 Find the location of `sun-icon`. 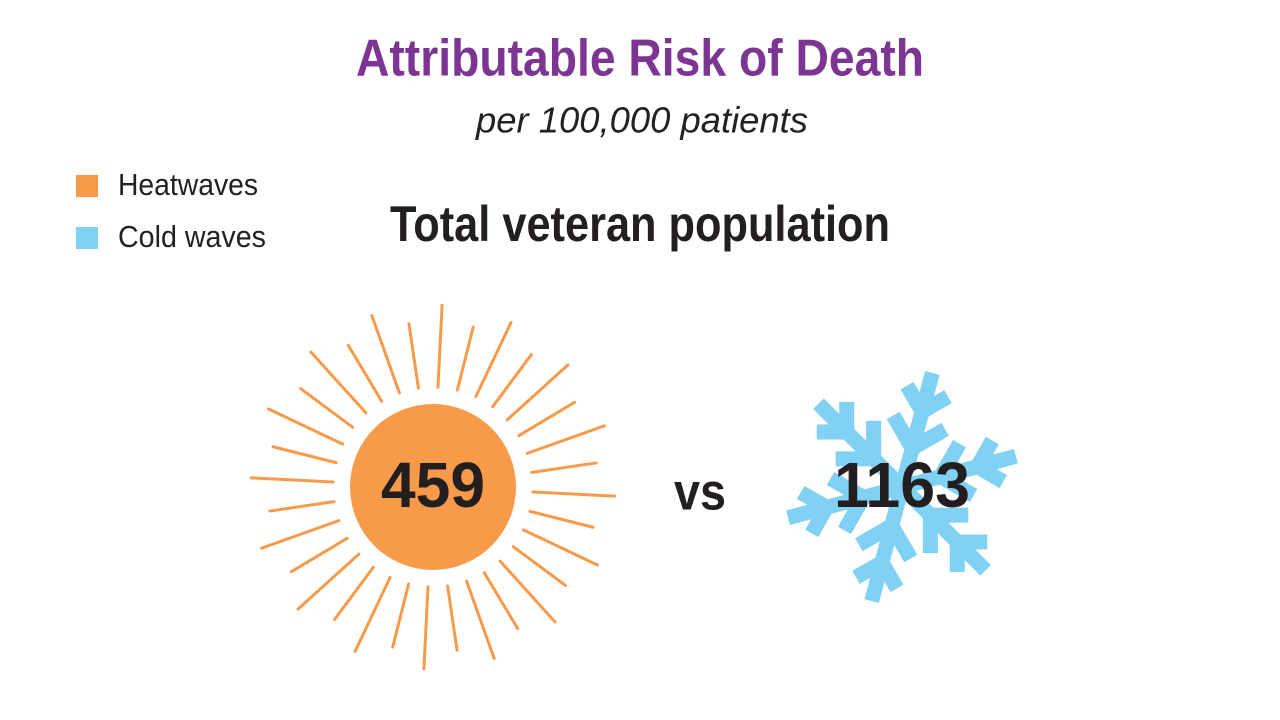

sun-icon is located at coordinates (433, 487).